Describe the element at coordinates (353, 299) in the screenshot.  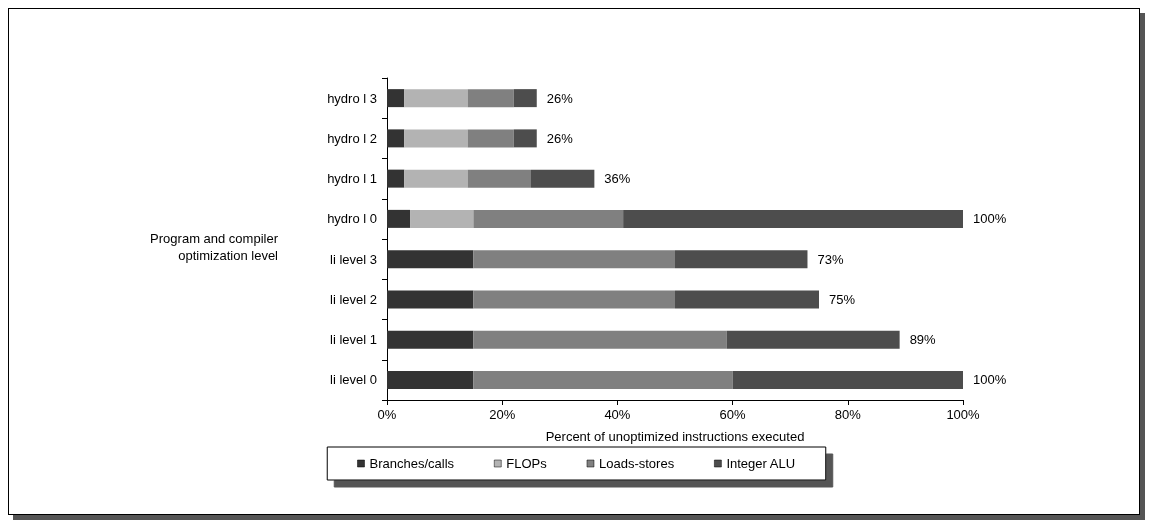
I see `y-tick-label: li level 2` at that location.